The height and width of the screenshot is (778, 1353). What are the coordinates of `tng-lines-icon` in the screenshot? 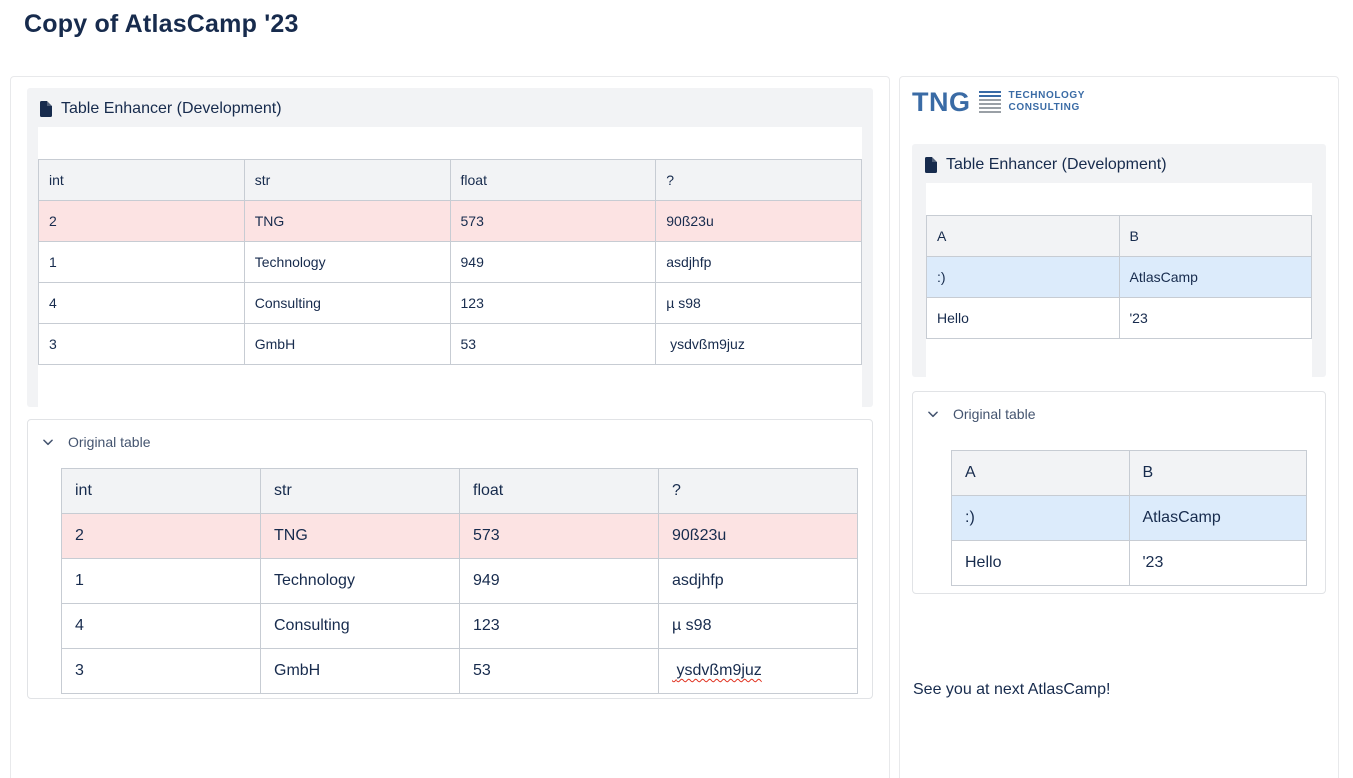 It's located at (989, 102).